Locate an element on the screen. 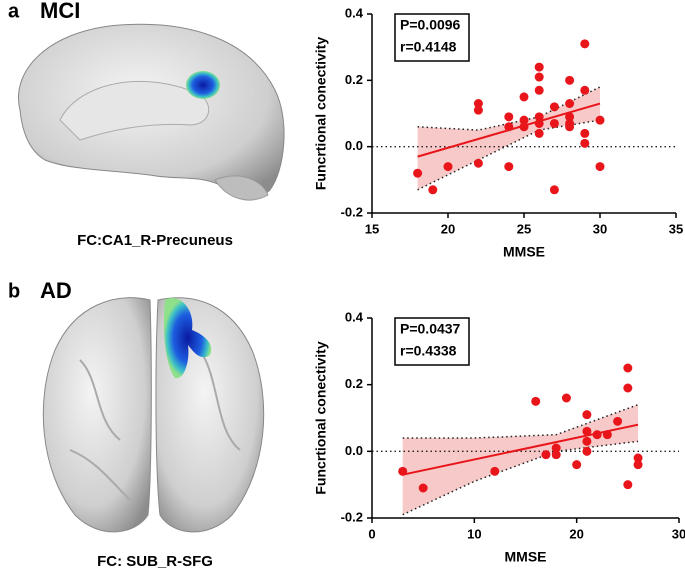  x-tick-label: 10 is located at coordinates (474, 533).